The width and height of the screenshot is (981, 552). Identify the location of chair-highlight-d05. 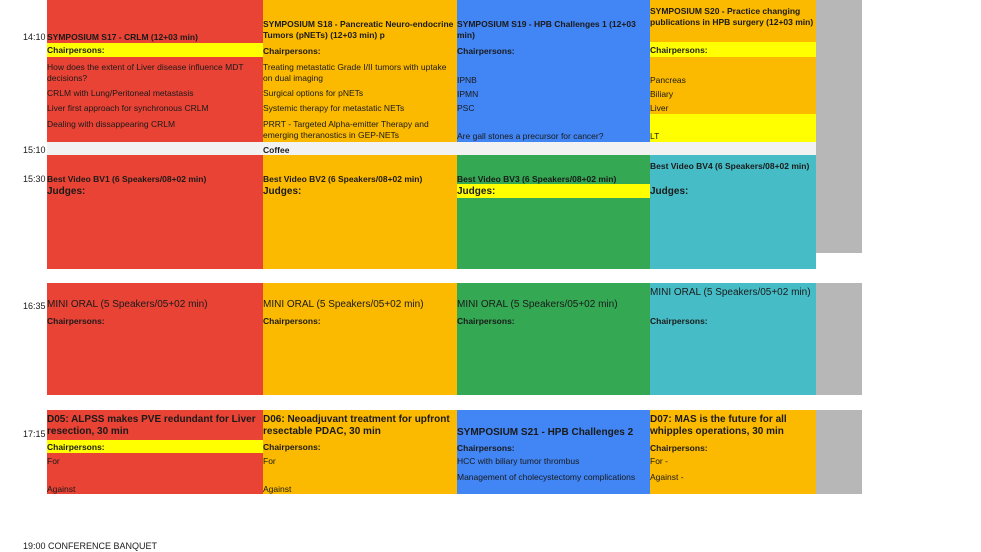
(155, 446).